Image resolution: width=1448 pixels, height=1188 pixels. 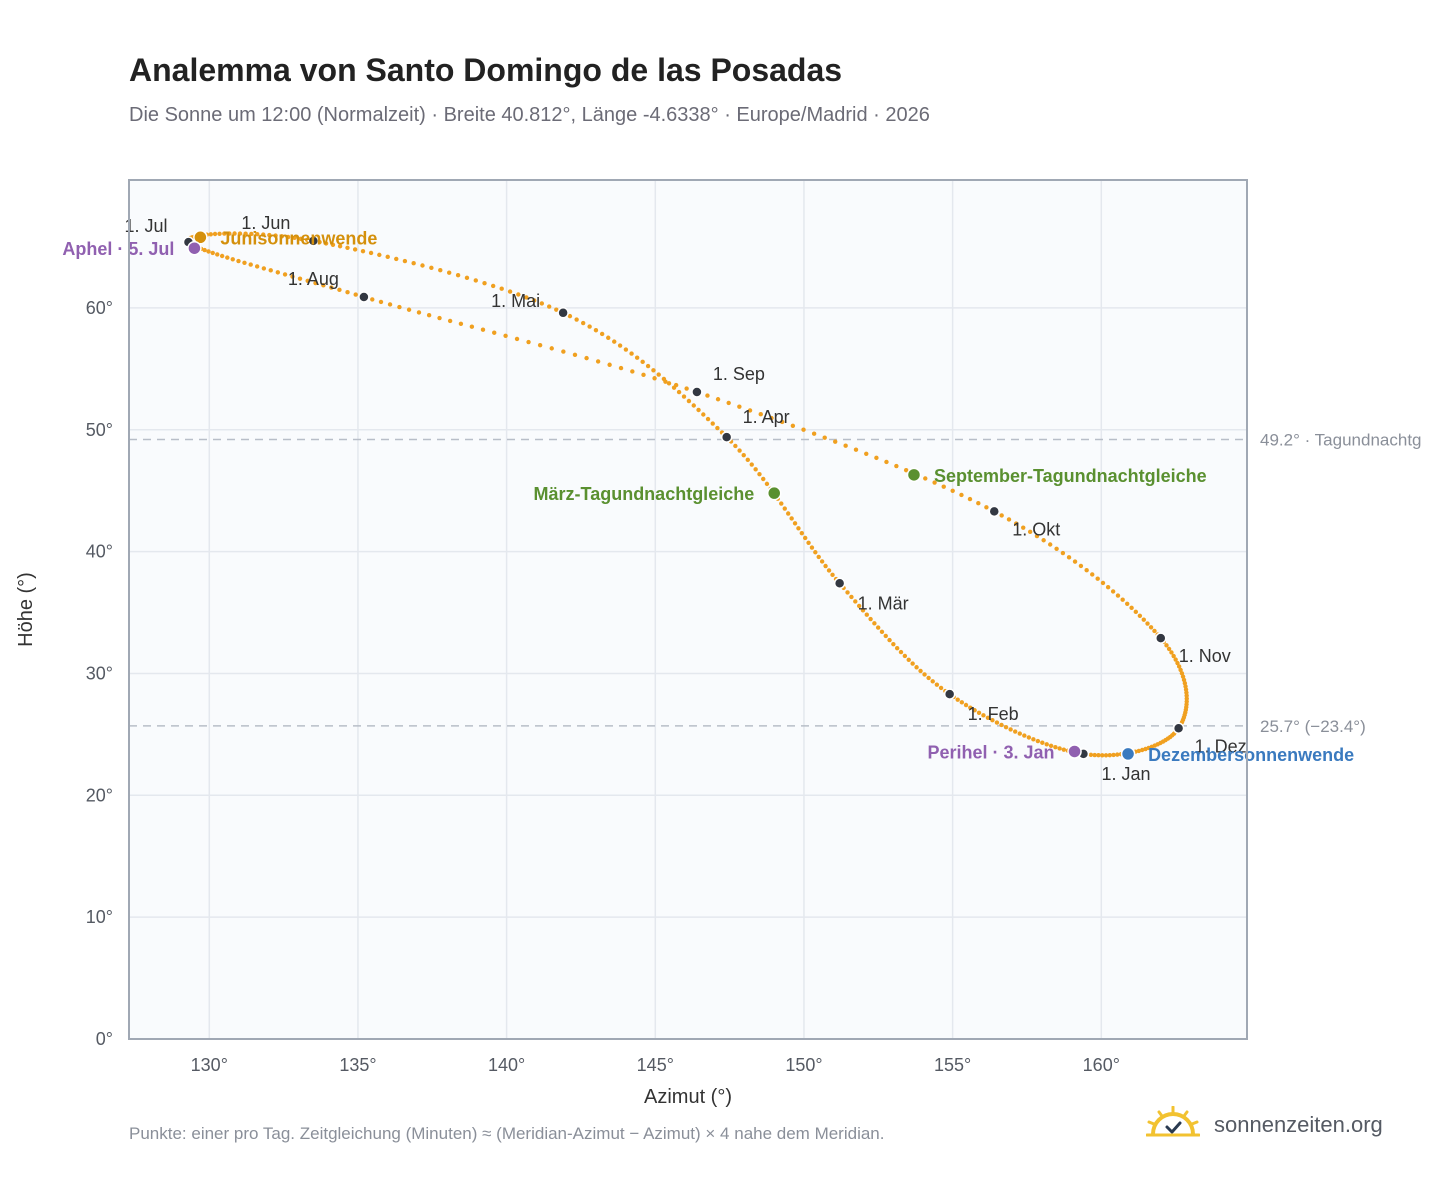 What do you see at coordinates (1173, 1125) in the screenshot?
I see `sun-check-icon` at bounding box center [1173, 1125].